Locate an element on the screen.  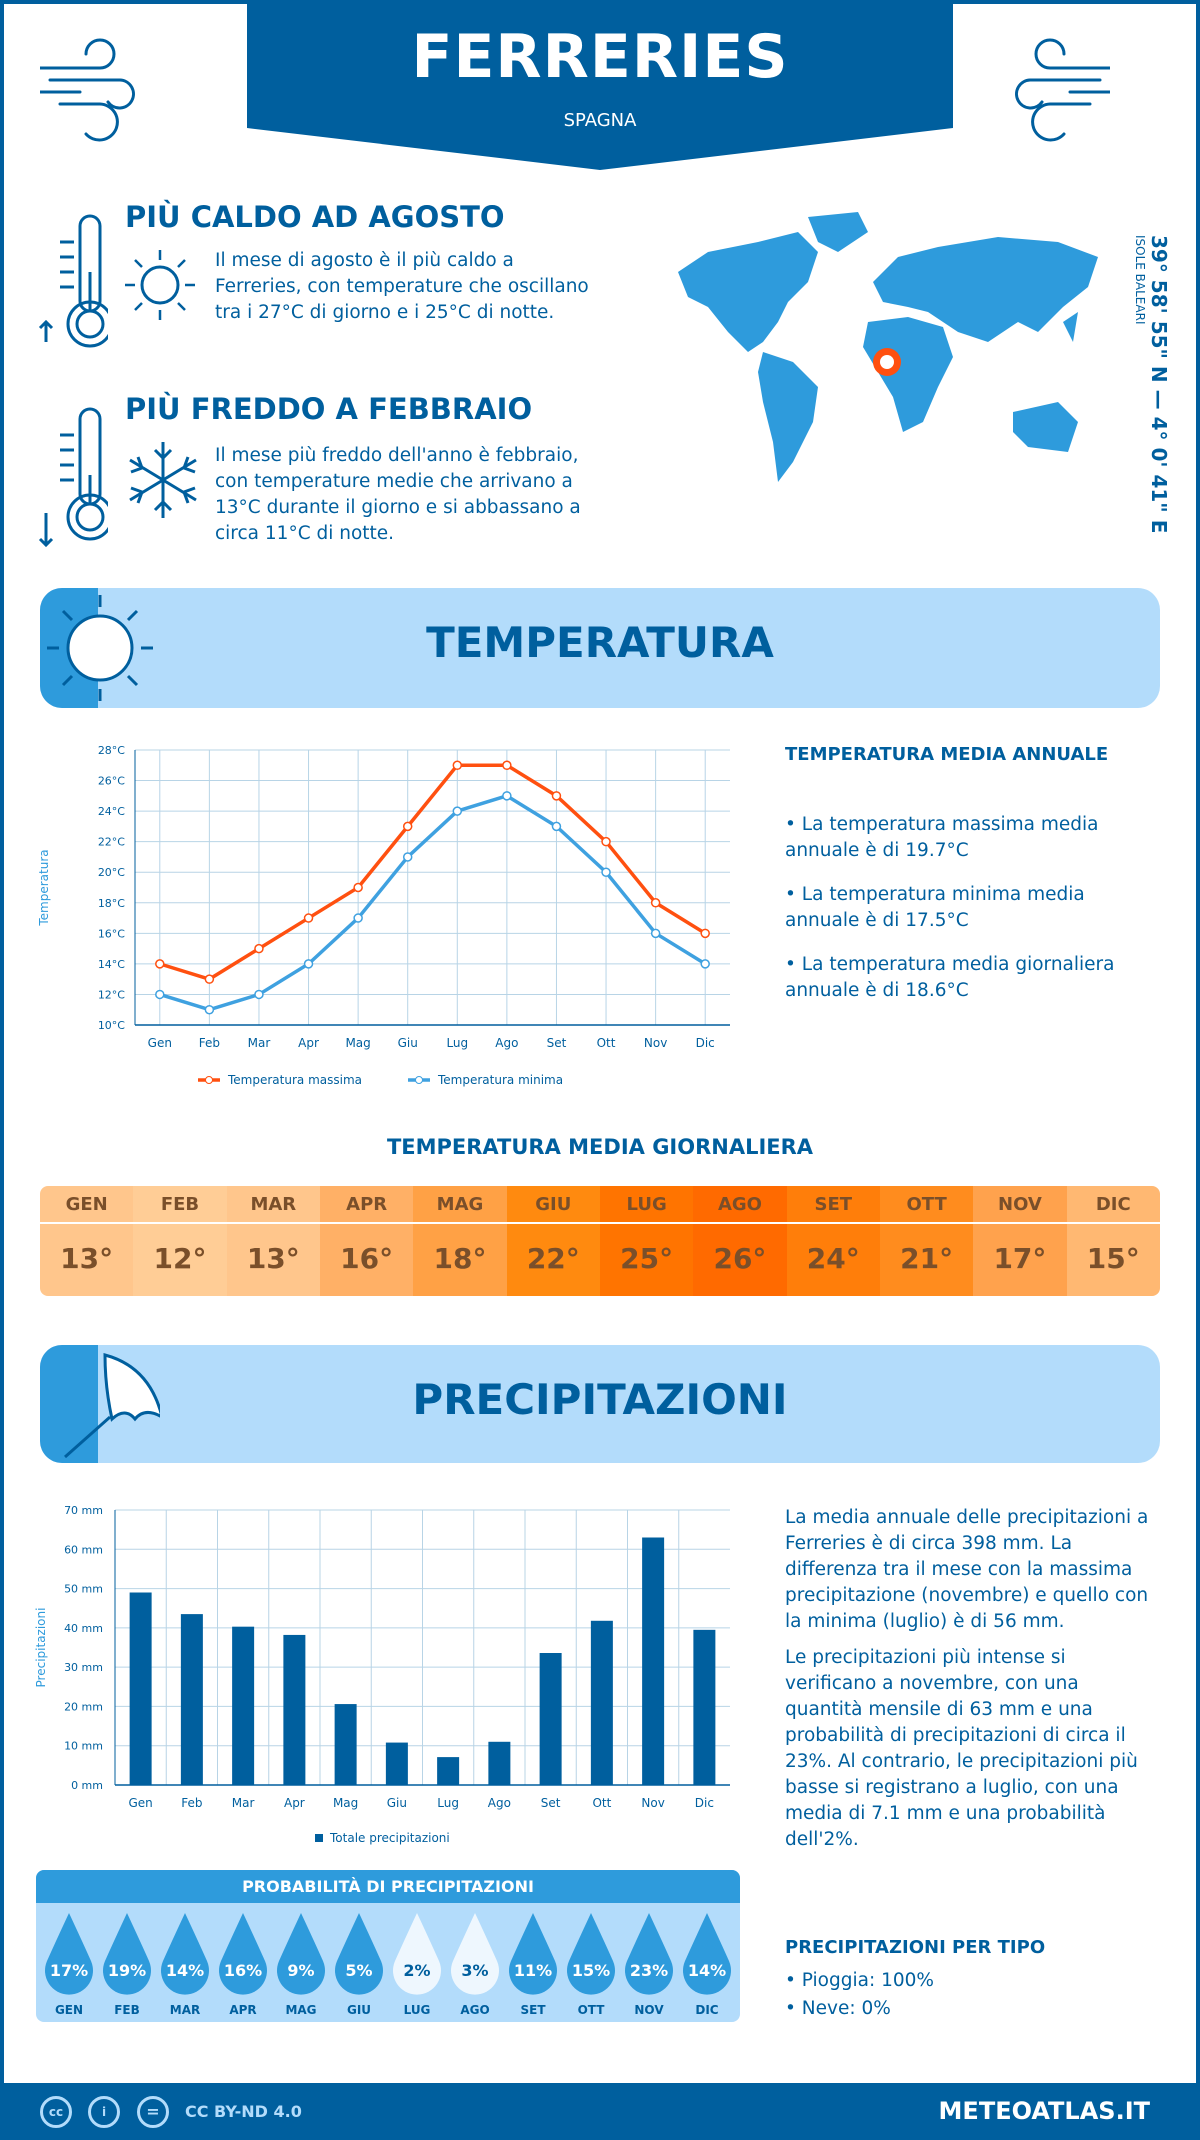
license-link: CC BY-ND 4.0 is located at coordinates (243, 2111).